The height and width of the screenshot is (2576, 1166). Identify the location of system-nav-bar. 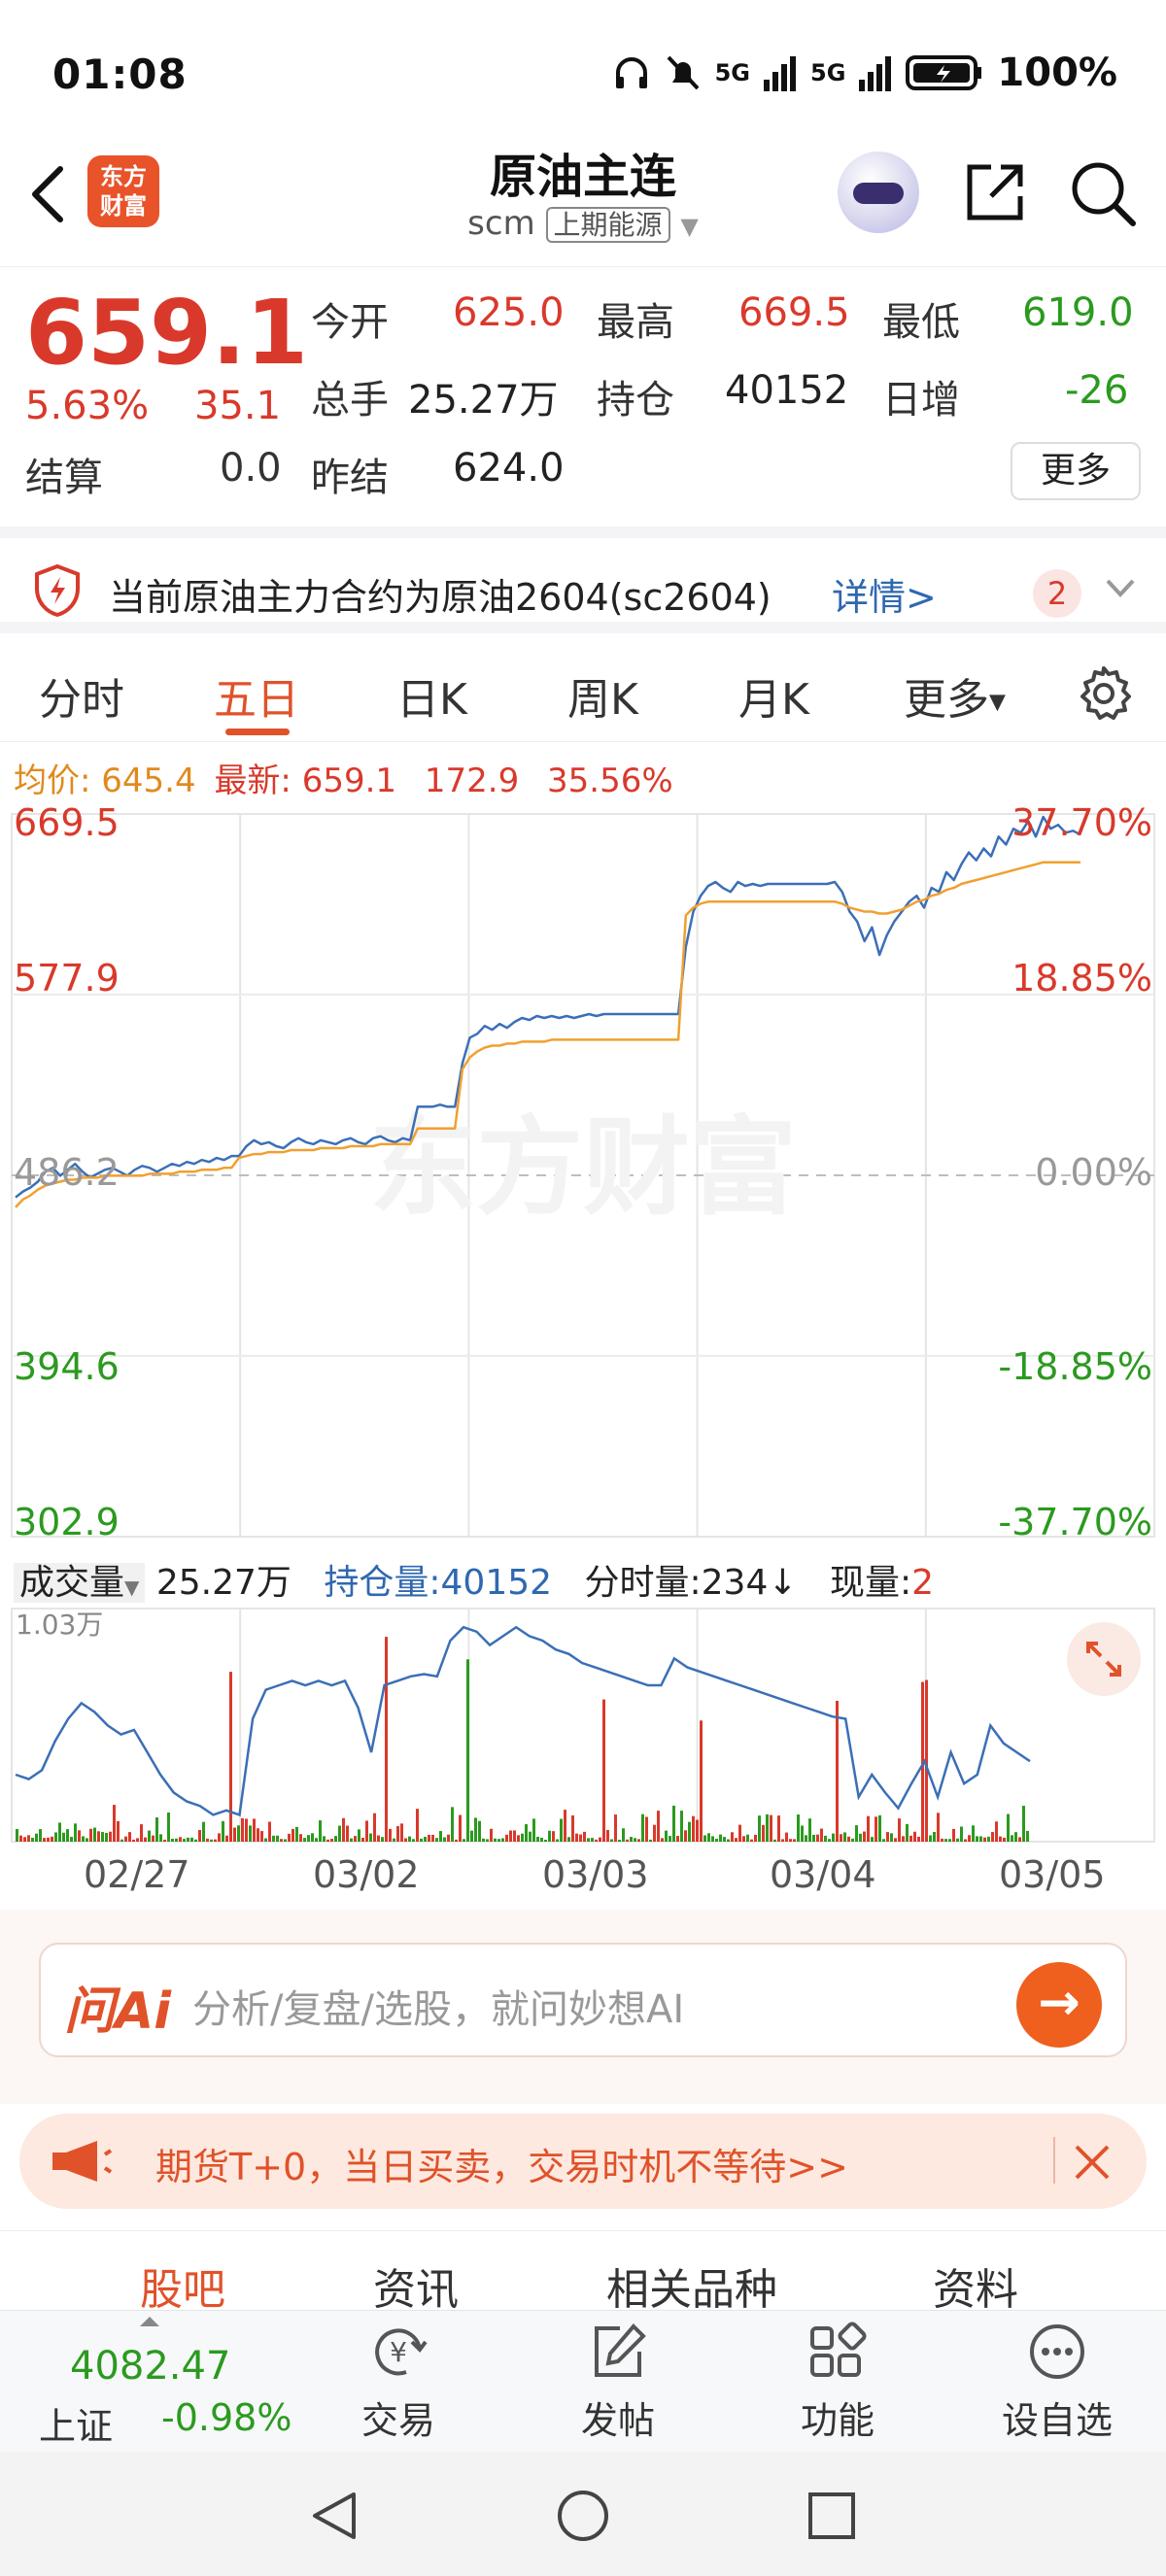
(583, 2514).